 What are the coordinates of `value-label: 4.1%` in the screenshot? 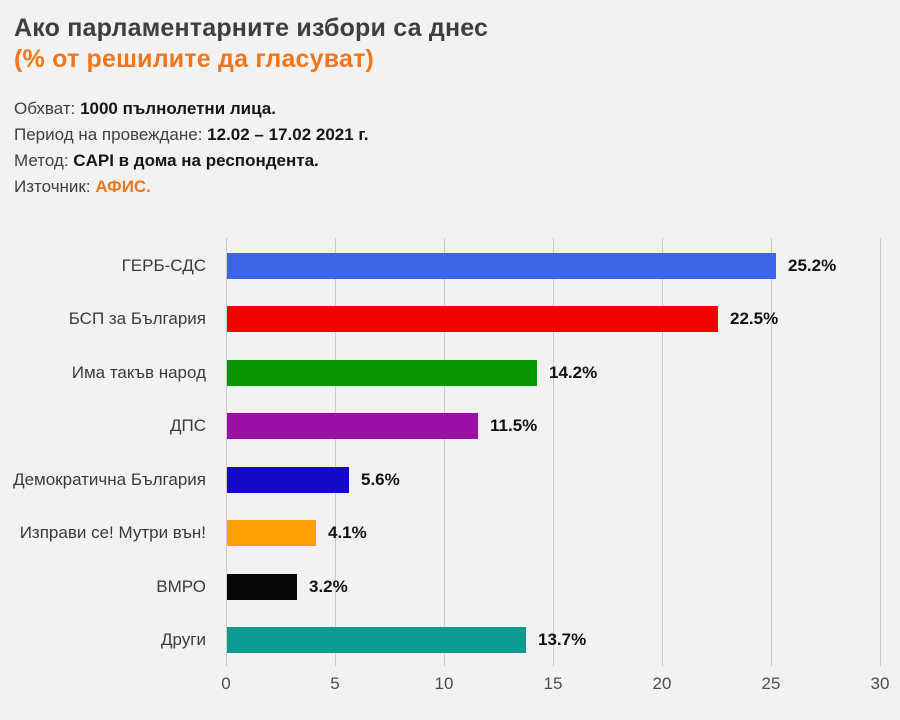 It's located at (347, 533).